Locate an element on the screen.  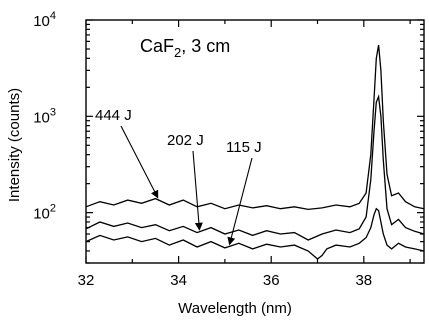
annotation-label: 115 J is located at coordinates (244, 147).